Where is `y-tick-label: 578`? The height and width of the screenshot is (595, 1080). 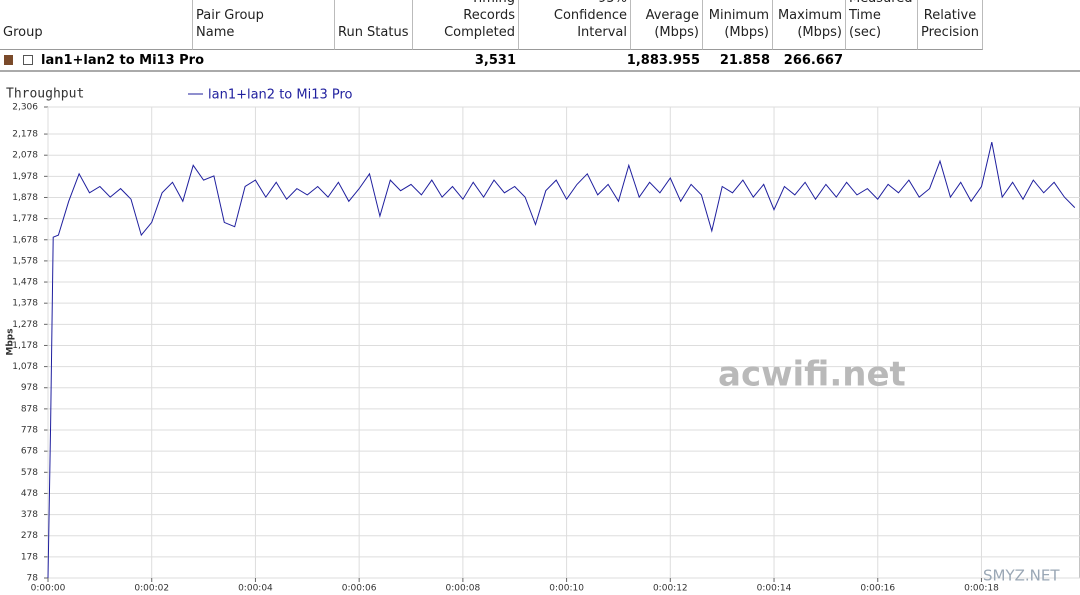
y-tick-label: 578 is located at coordinates (29, 473).